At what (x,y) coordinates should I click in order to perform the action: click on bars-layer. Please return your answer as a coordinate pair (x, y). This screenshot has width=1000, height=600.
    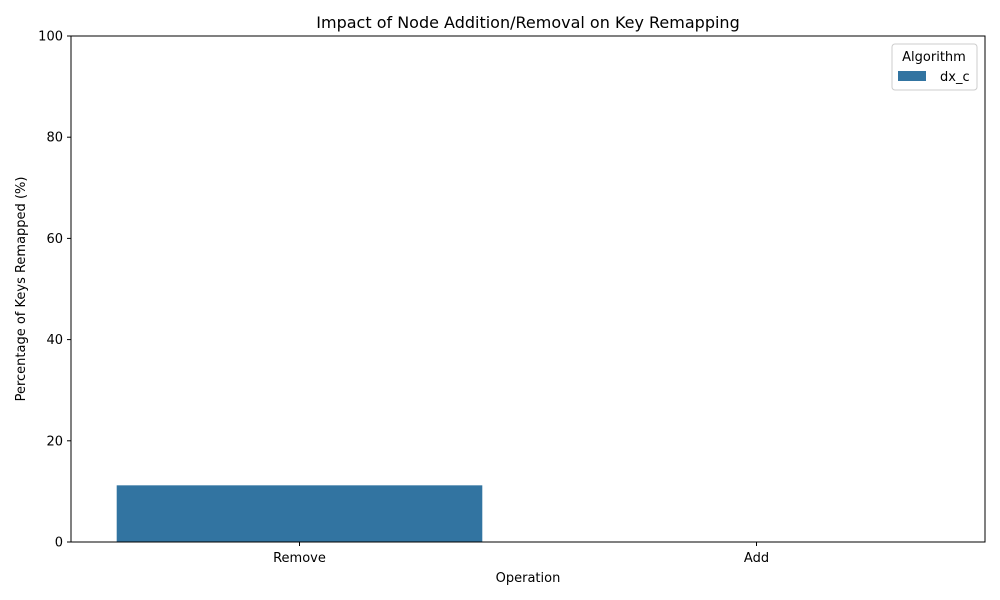
    Looking at the image, I should click on (299, 513).